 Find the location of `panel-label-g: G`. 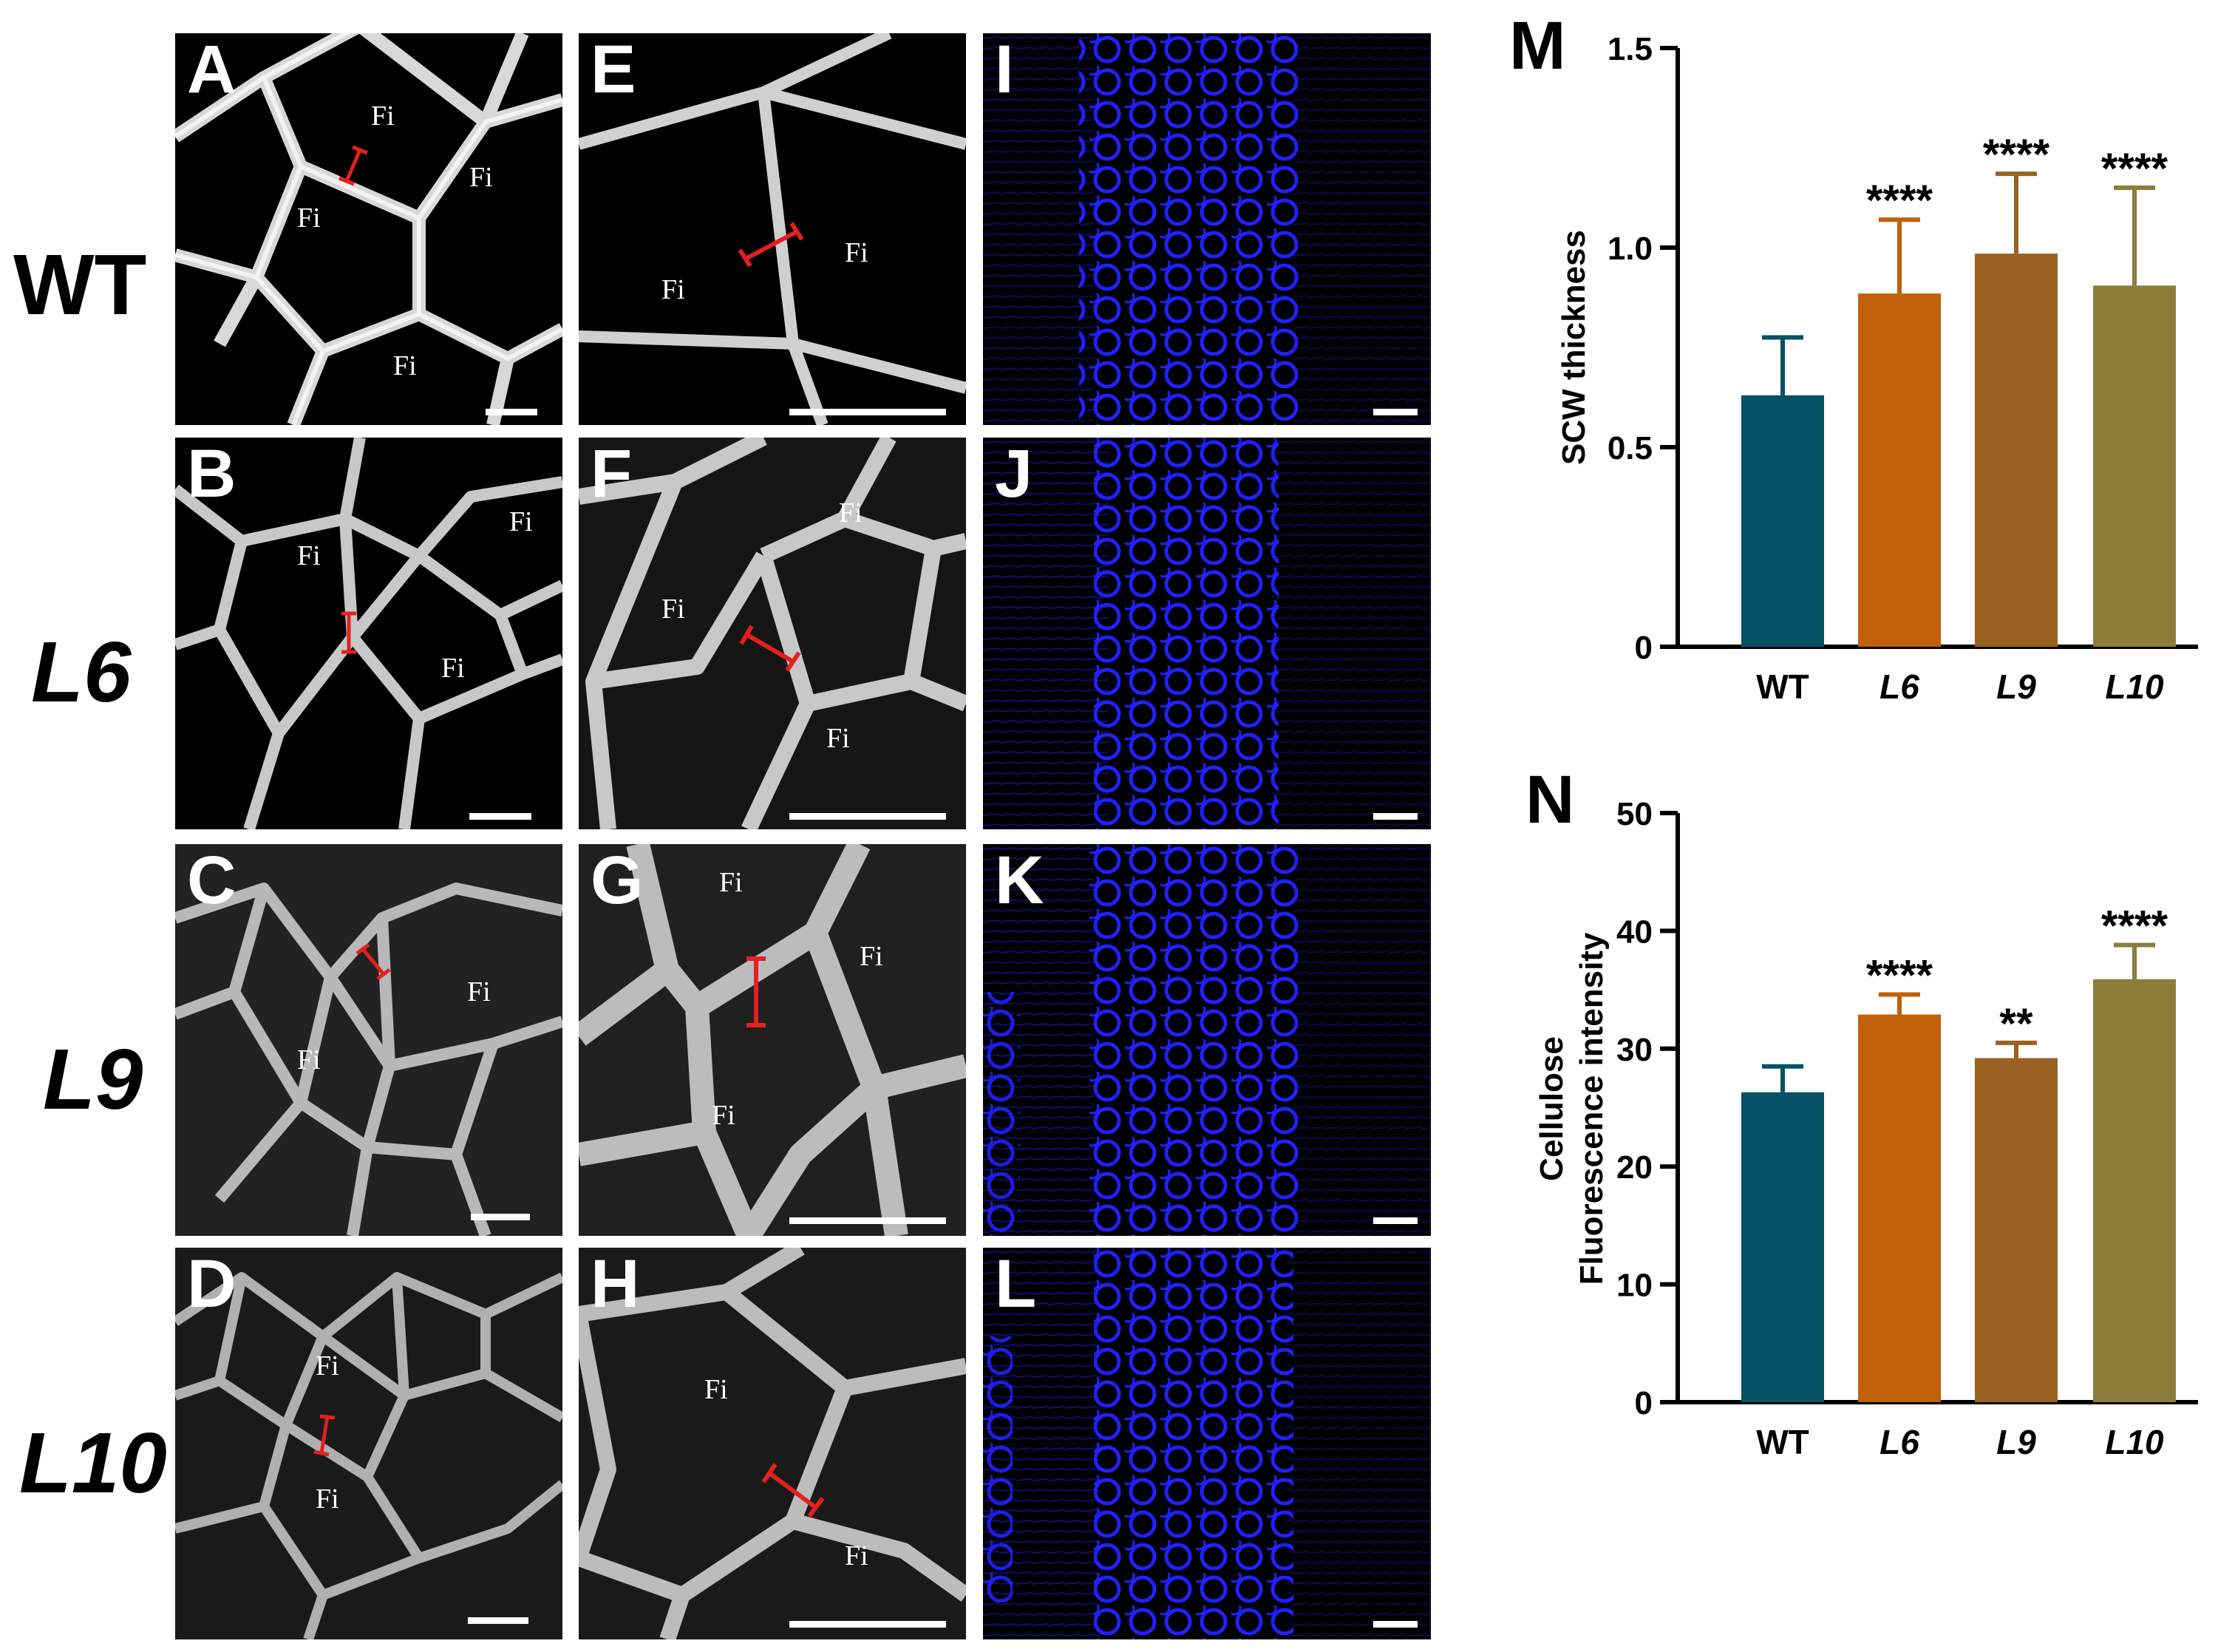

panel-label-g: G is located at coordinates (618, 881).